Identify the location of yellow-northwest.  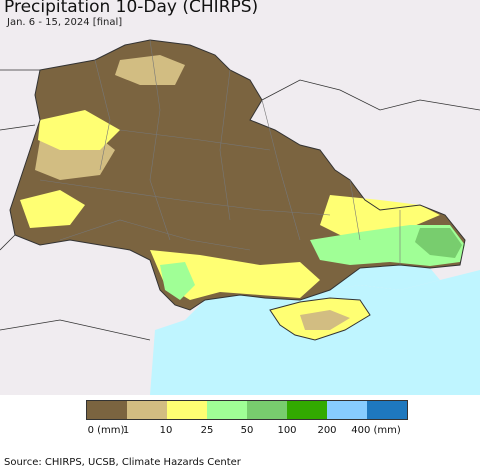
(79, 130).